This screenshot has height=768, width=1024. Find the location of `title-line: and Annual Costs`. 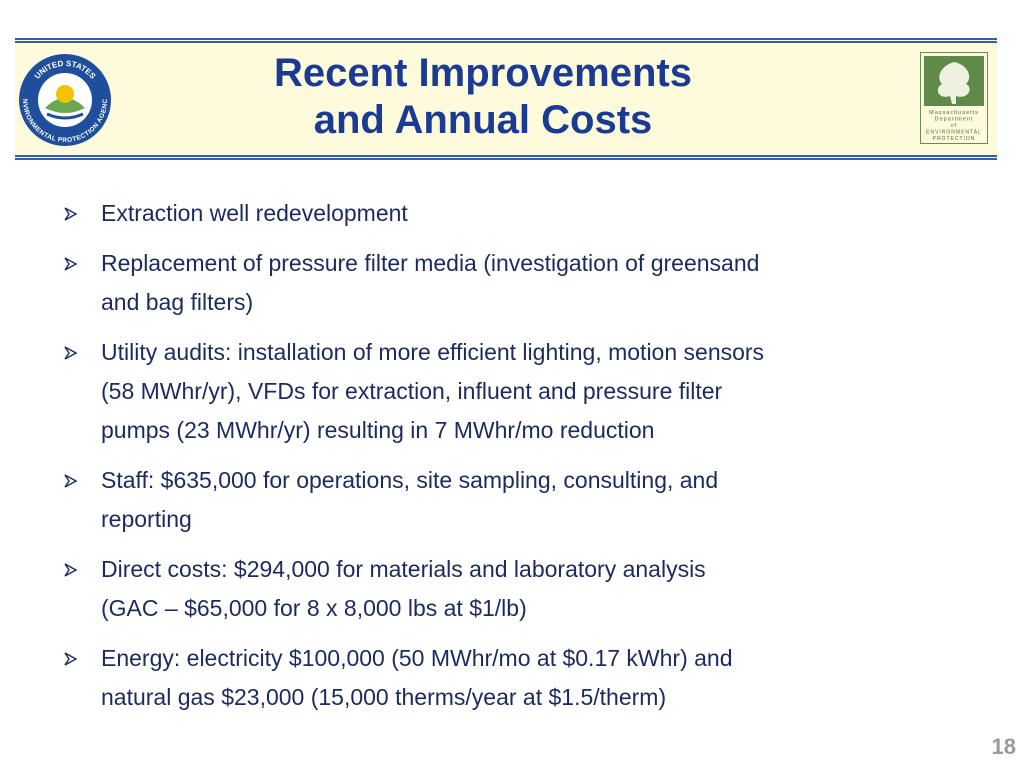

title-line: and Annual Costs is located at coordinates (483, 120).